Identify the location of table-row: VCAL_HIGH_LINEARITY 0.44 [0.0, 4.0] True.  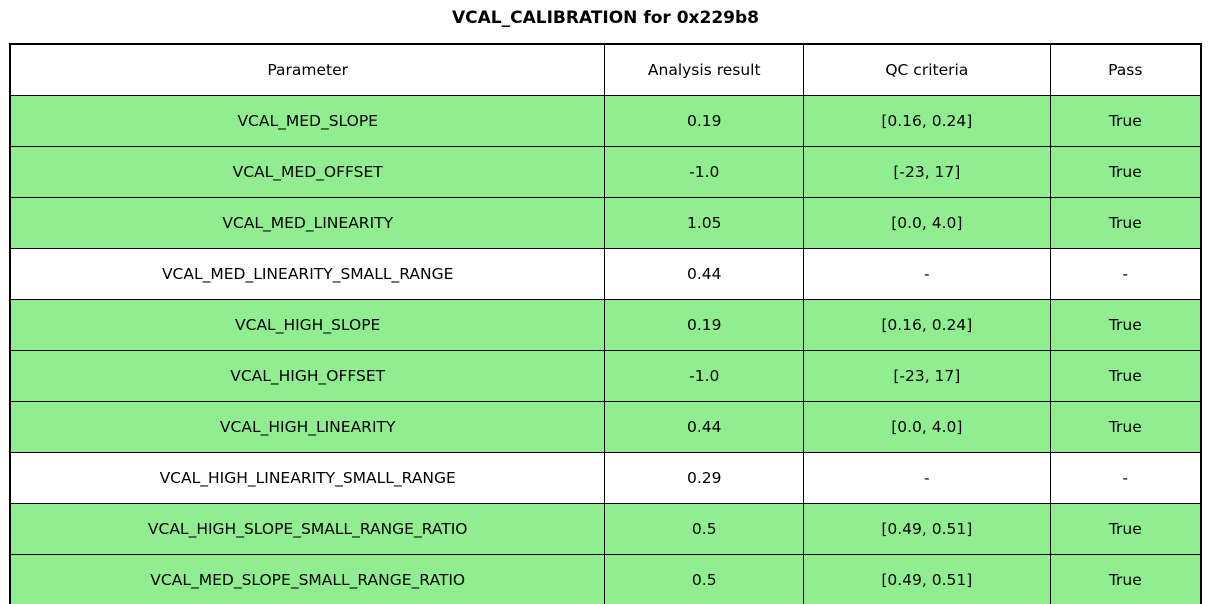
(605, 427).